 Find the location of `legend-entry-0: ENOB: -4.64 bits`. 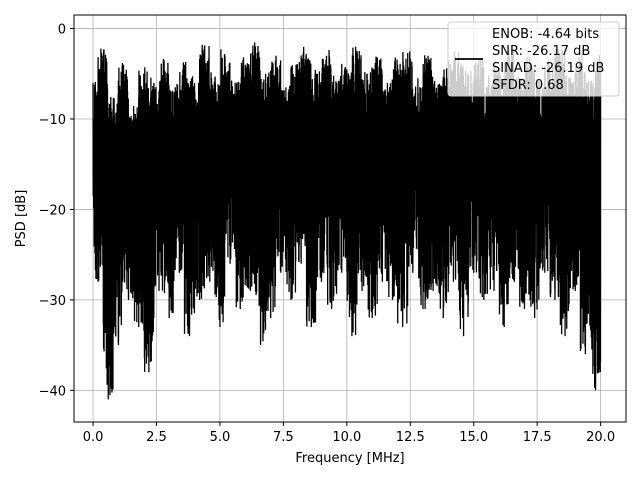

legend-entry-0: ENOB: -4.64 bits is located at coordinates (545, 34).